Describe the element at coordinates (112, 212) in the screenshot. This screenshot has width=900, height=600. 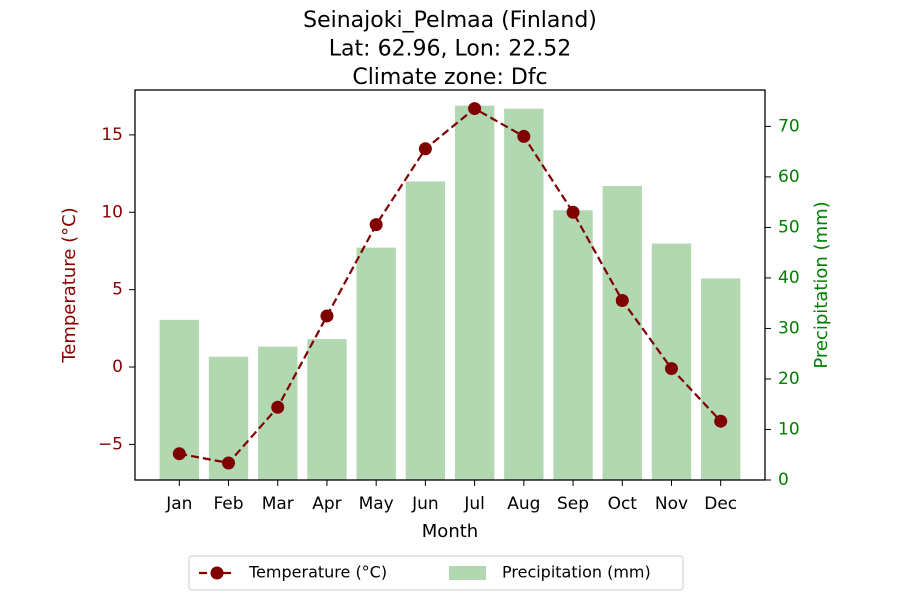
I see `y-left-tick-label-3: 10` at that location.